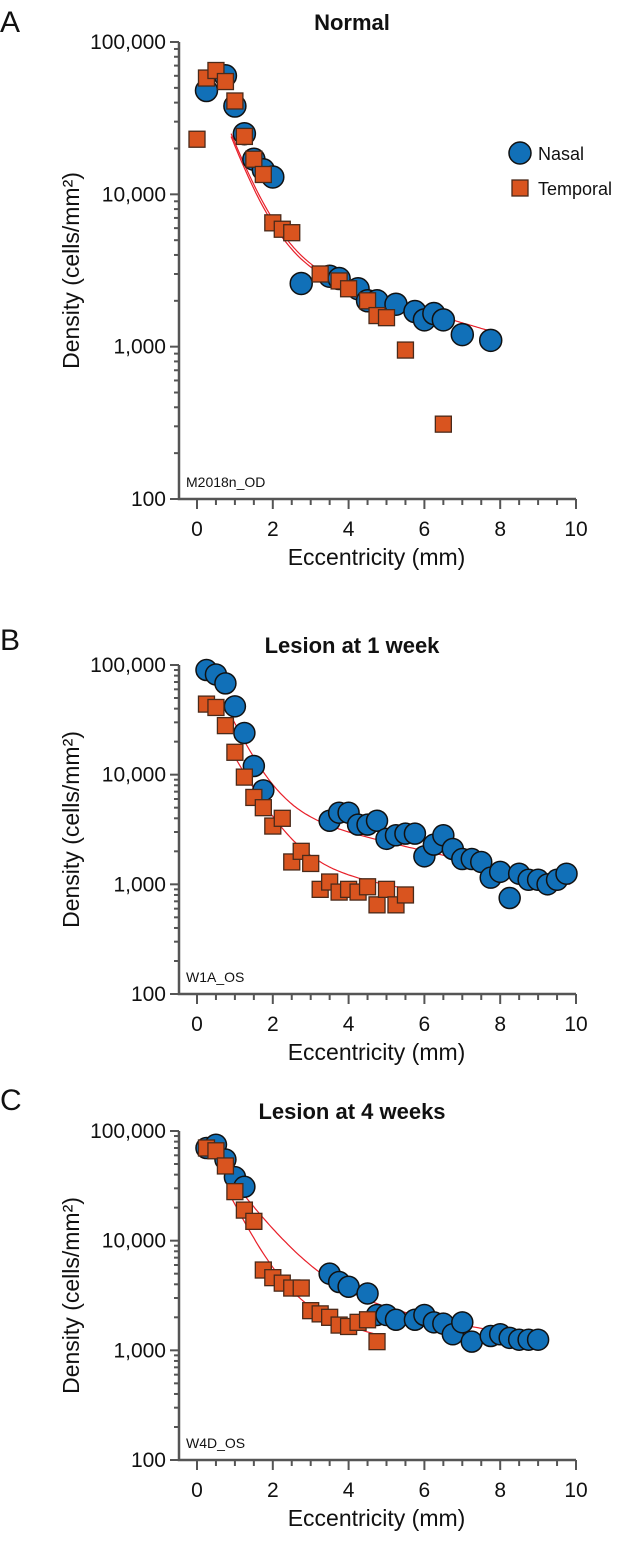 The image size is (633, 1543). Describe the element at coordinates (225, 482) in the screenshot. I see `sample-id: M2018n_OD` at that location.